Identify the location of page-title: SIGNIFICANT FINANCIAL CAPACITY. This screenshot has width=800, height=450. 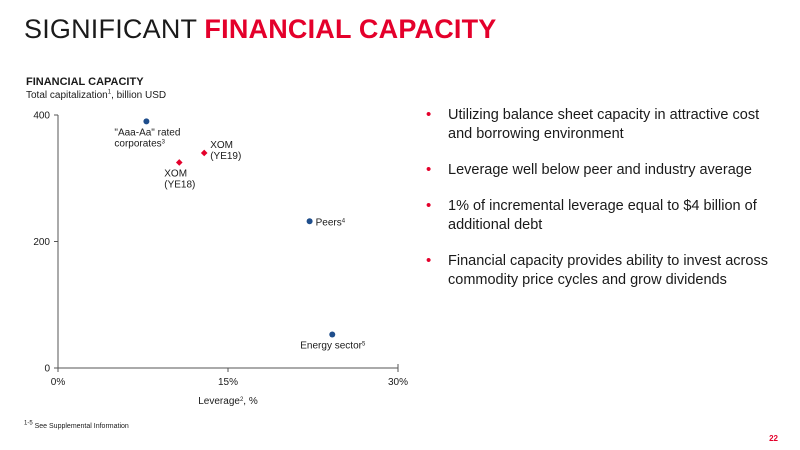
(260, 29).